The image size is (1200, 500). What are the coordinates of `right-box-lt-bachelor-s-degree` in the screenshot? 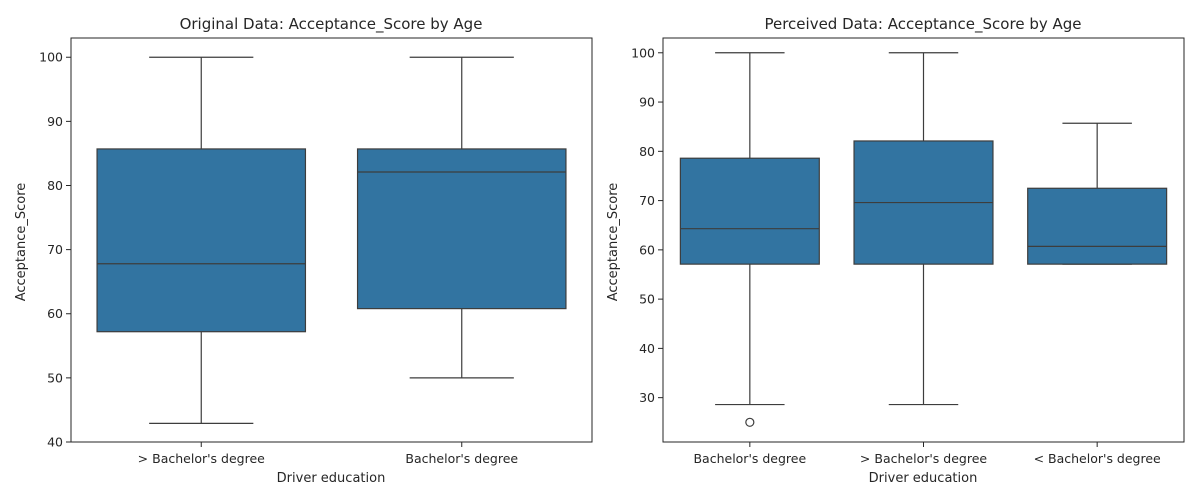 It's located at (1097, 193).